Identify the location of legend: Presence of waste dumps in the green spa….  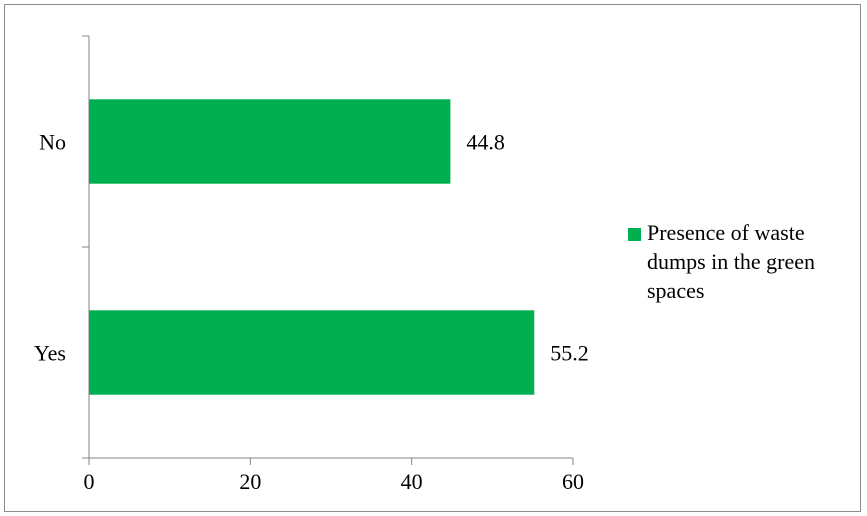
(743, 261).